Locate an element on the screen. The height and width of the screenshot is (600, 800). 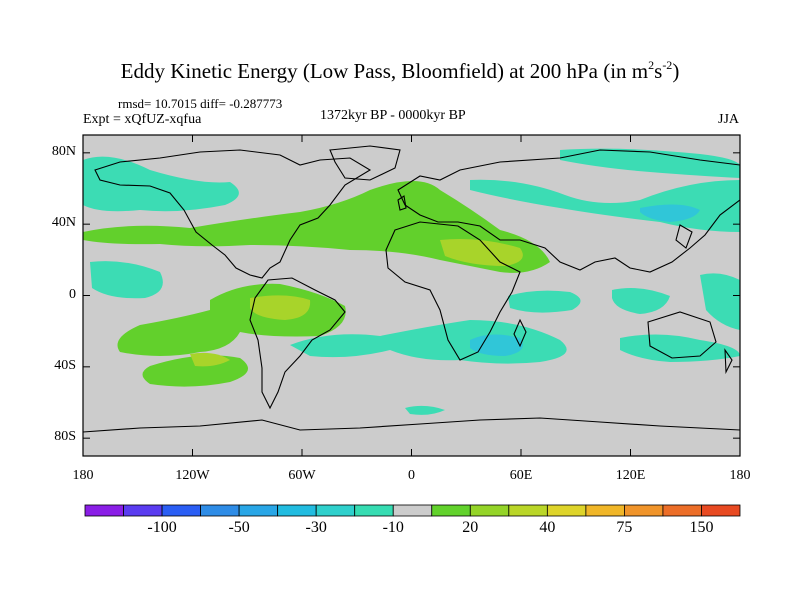
colorbar is located at coordinates (412, 510).